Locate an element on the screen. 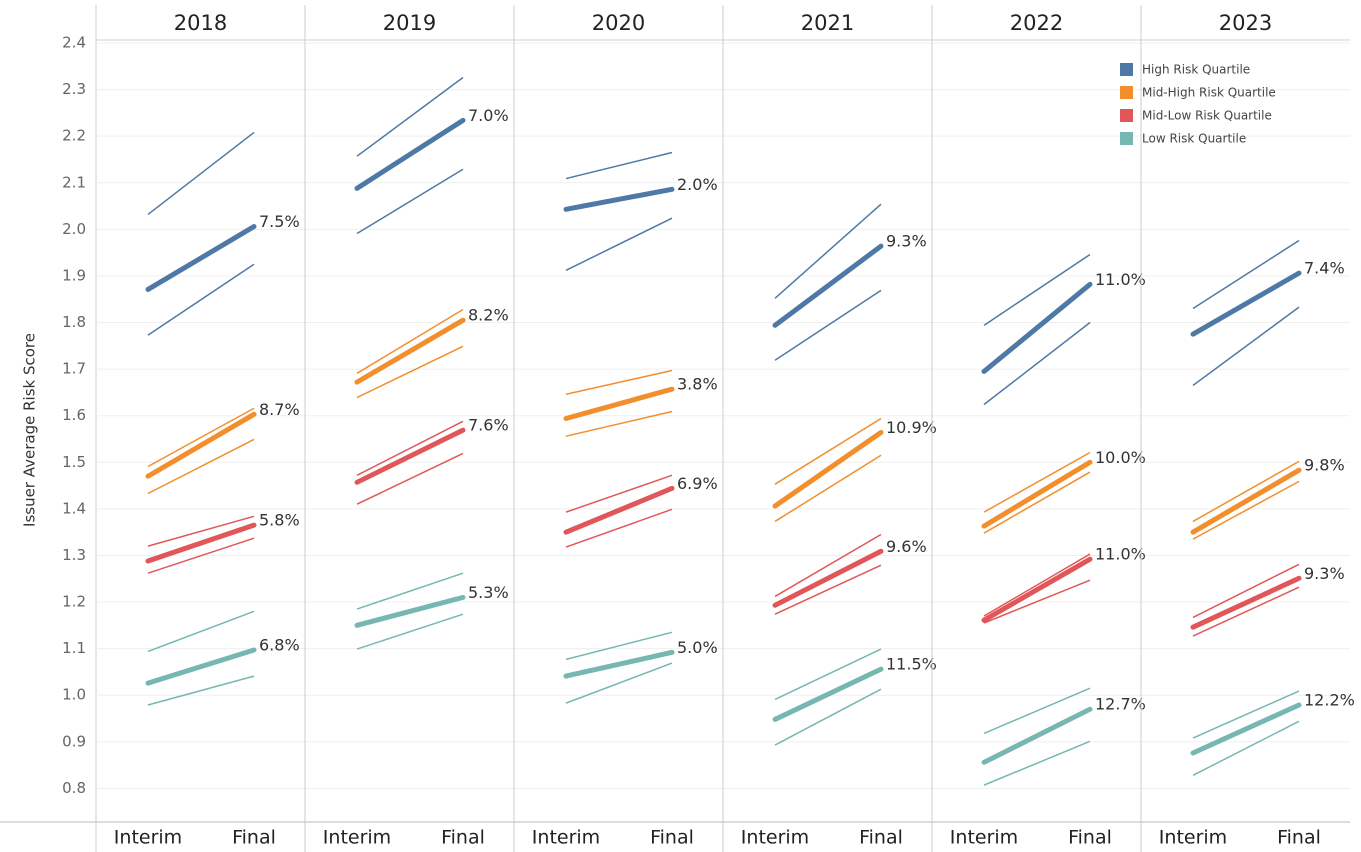  y-tick-label: 1.7 is located at coordinates (74, 369).